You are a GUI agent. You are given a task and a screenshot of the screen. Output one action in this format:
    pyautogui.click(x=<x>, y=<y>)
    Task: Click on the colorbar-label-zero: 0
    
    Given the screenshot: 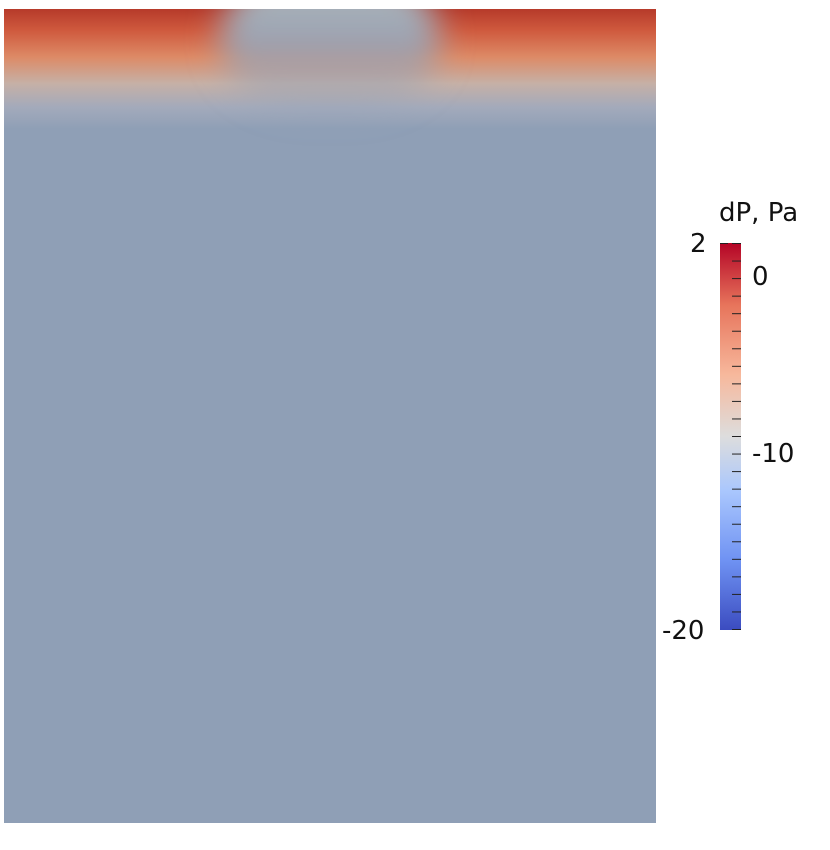 What is the action you would take?
    pyautogui.click(x=760, y=277)
    